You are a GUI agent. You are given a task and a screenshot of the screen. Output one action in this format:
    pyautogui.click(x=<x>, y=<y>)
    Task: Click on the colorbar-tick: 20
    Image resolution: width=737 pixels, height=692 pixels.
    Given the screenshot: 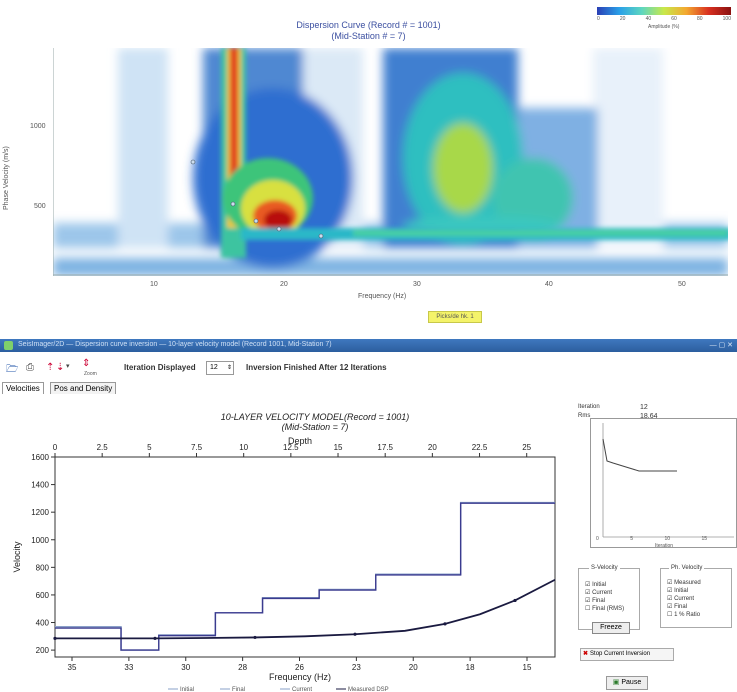 What is the action you would take?
    pyautogui.click(x=622, y=19)
    